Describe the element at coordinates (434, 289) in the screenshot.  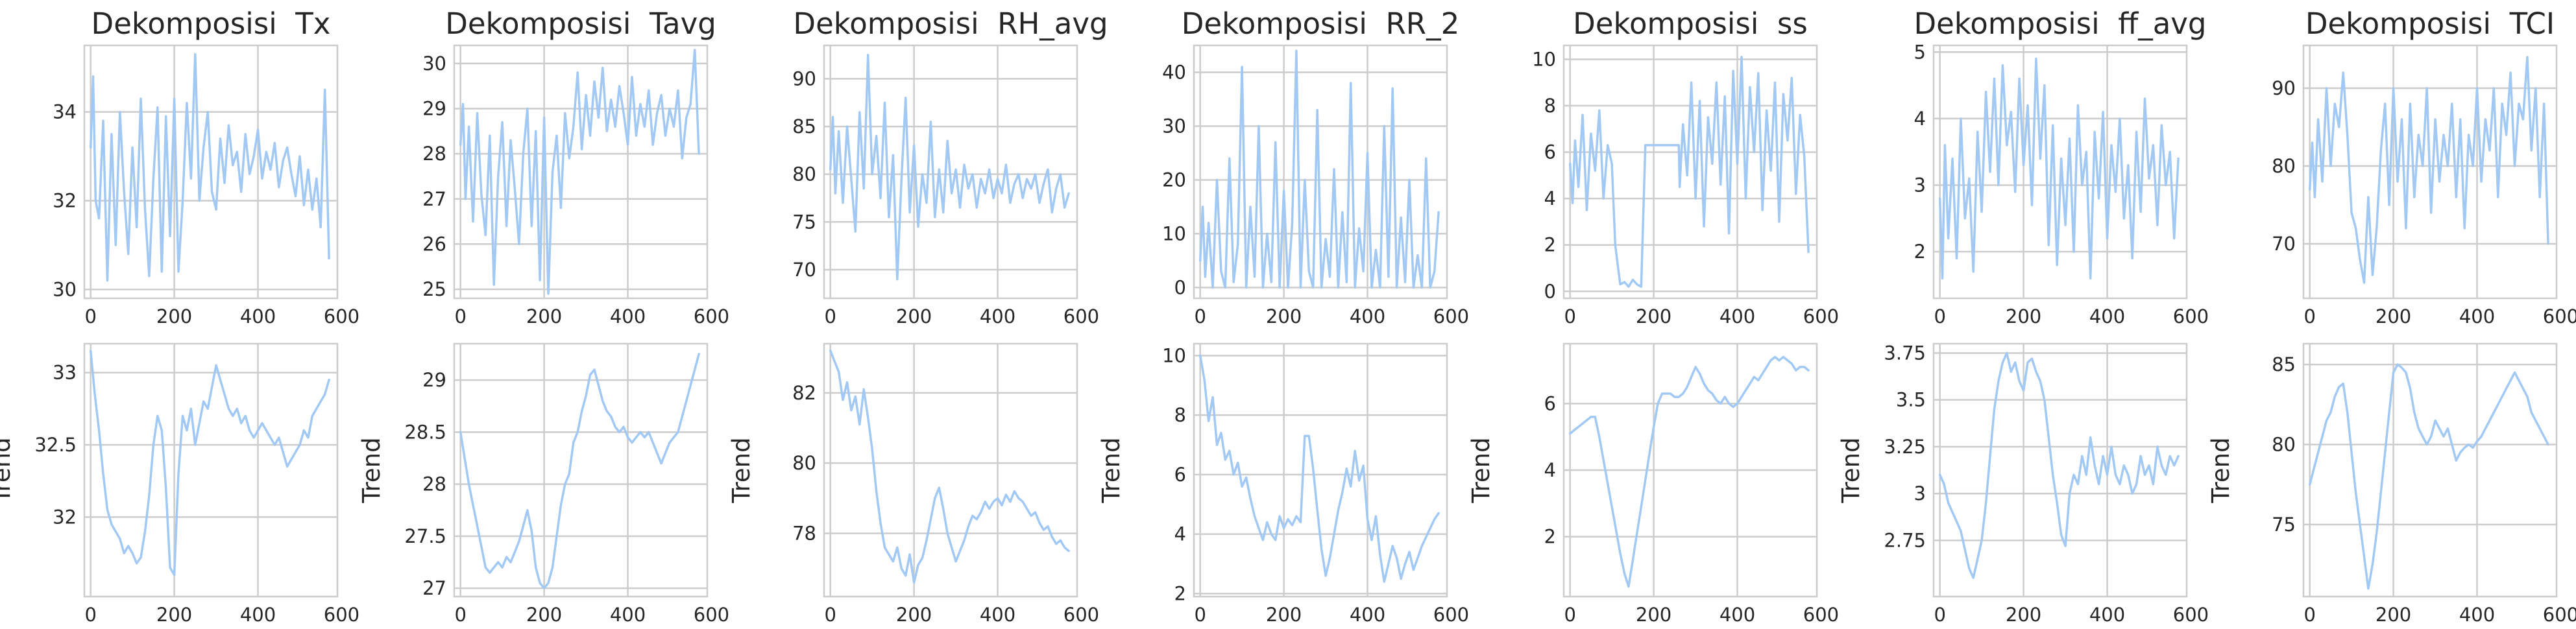
I see `y-tick-label: 25` at that location.